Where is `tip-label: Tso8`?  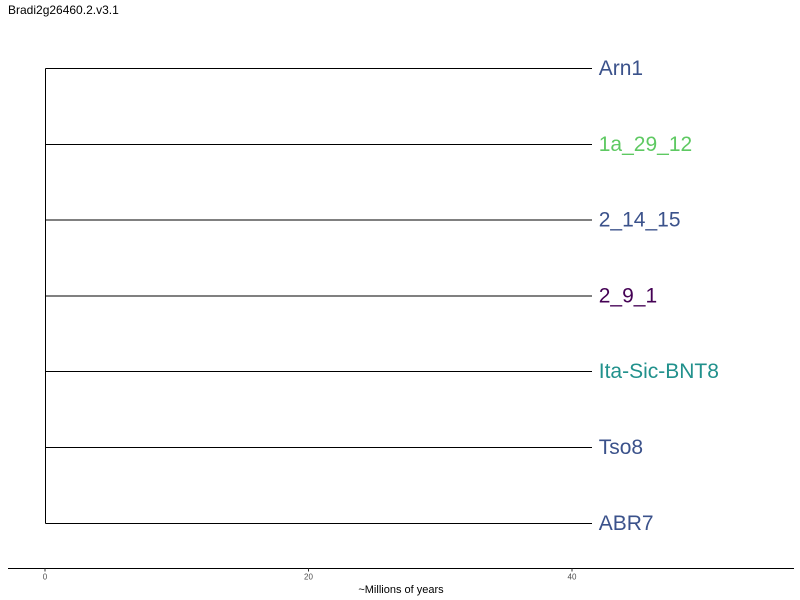
tip-label: Tso8 is located at coordinates (621, 447).